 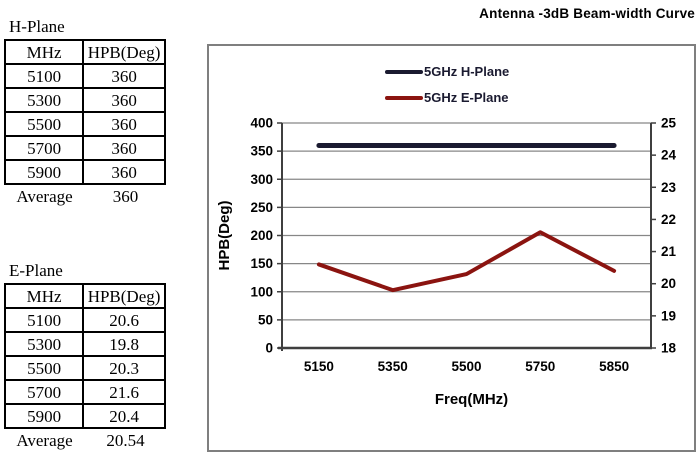 I want to click on h-plane-average-value: 360, so click(x=125, y=196).